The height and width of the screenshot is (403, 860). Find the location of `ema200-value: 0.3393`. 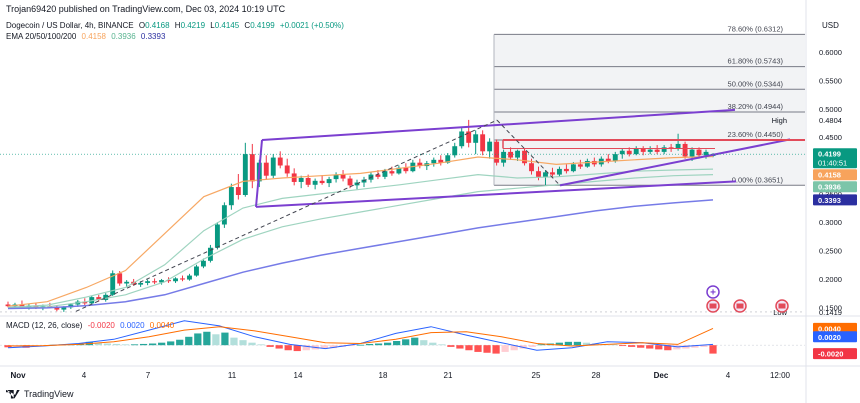

ema200-value: 0.3393 is located at coordinates (153, 36).